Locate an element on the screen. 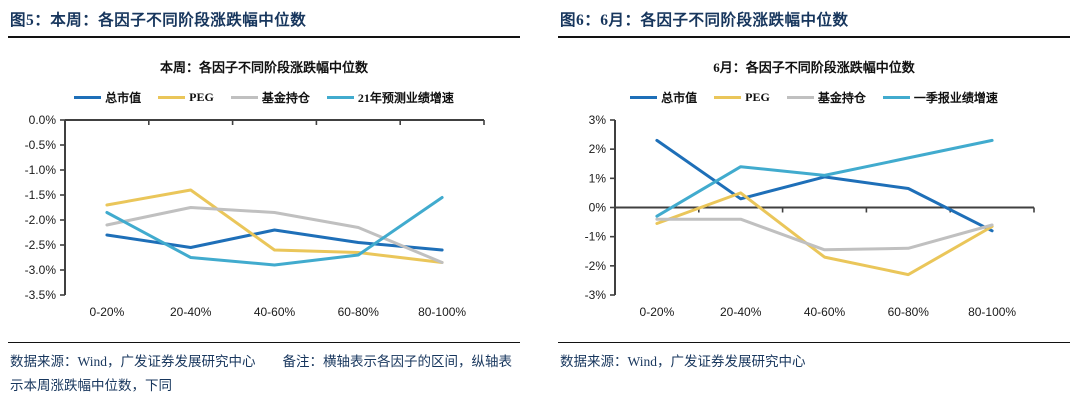 Image resolution: width=1080 pixels, height=416 pixels. legend-item-3: 一季报业绩增速 is located at coordinates (940, 97).